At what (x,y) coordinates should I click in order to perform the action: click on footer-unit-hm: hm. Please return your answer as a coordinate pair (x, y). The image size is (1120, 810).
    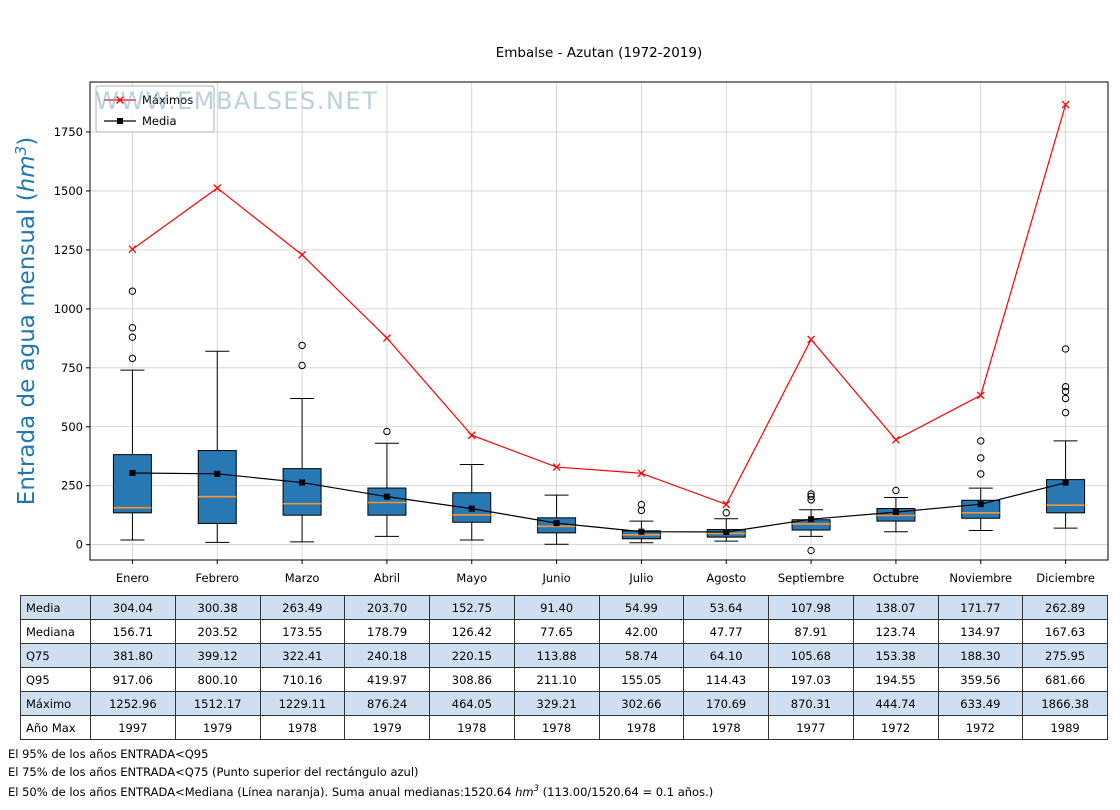
    Looking at the image, I should click on (524, 791).